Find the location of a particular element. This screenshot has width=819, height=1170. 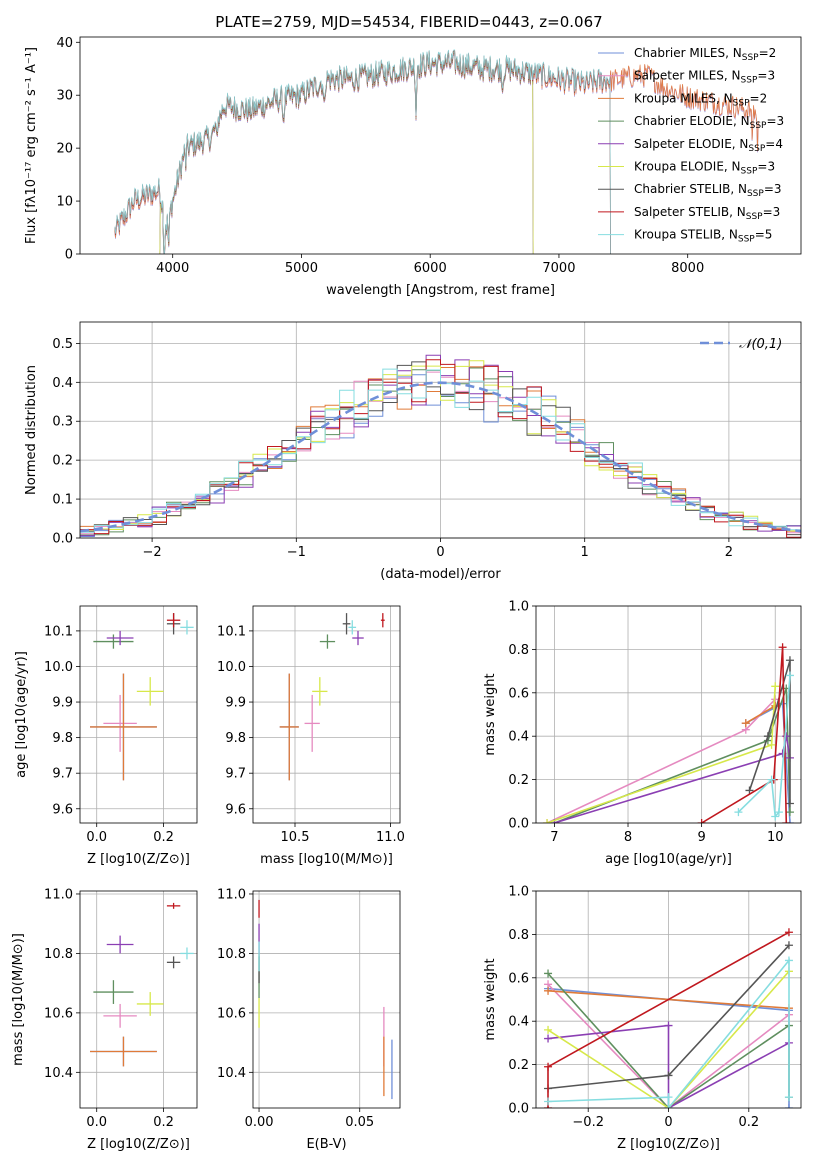

y-axis-label: mass [log10(M/M⊙)] is located at coordinates (18, 999).